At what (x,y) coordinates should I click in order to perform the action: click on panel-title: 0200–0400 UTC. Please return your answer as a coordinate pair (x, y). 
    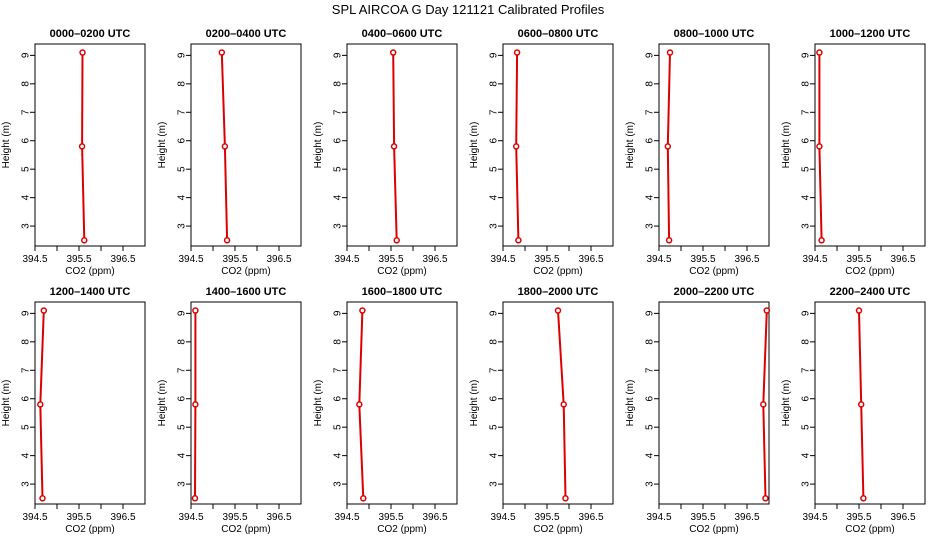
    Looking at the image, I should click on (246, 34).